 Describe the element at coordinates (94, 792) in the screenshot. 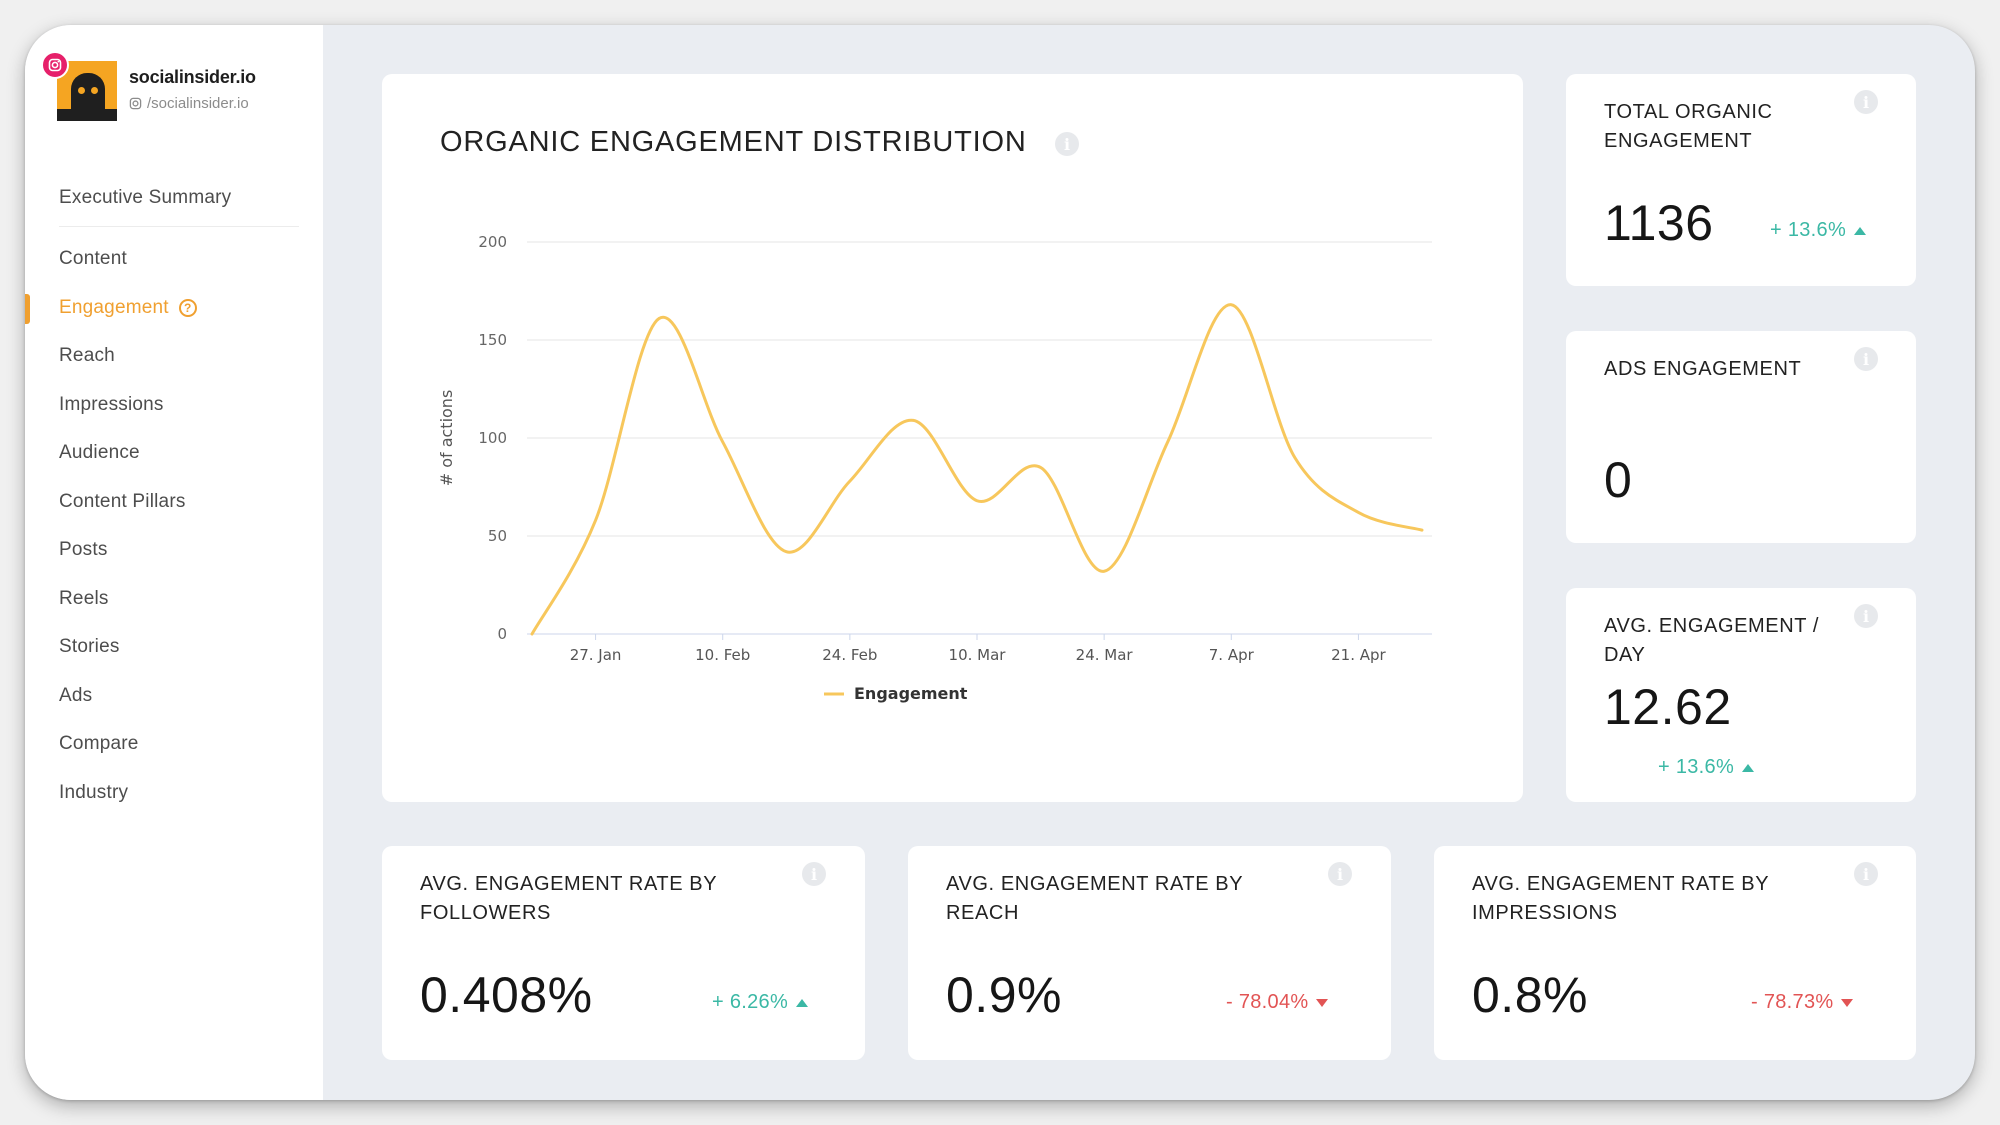

I see `sidebar-item-label: Industry` at that location.